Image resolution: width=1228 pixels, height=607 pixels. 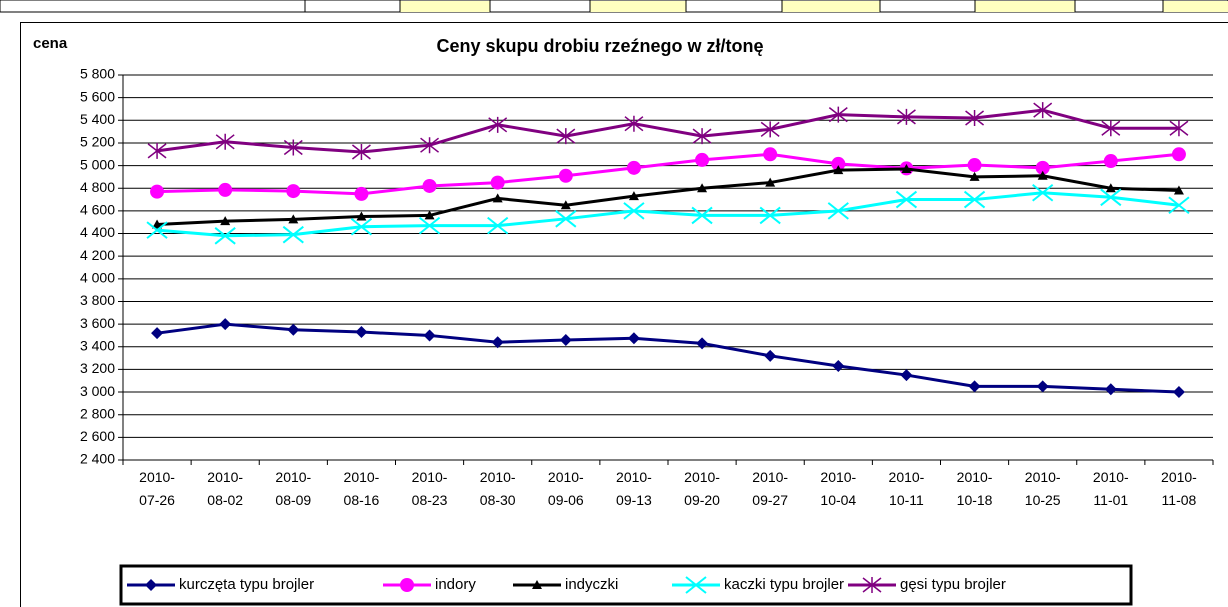 What do you see at coordinates (1111, 488) in the screenshot?
I see `x-tick-label: 2010-11-01` at bounding box center [1111, 488].